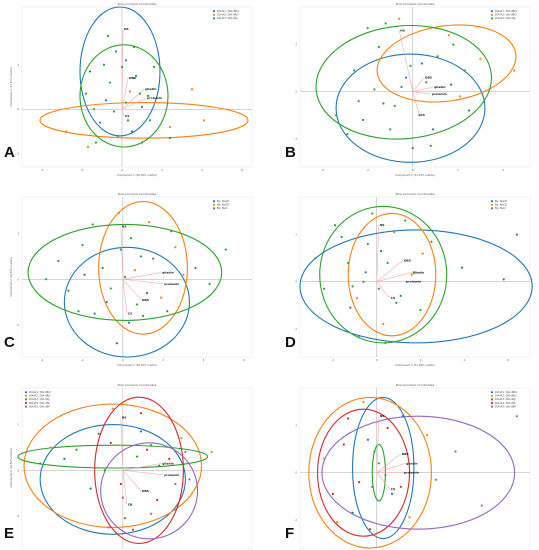  Describe the element at coordinates (9, 342) in the screenshot. I see `panel-letter: C` at that location.